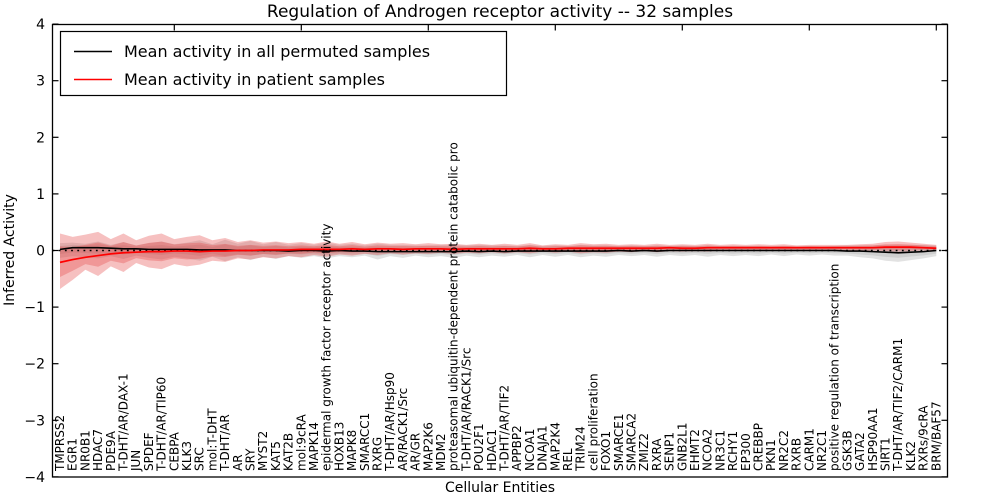 Image resolution: width=1000 pixels, height=500 pixels. Describe the element at coordinates (187, 456) in the screenshot. I see `x-tick-label: KLK3` at that location.